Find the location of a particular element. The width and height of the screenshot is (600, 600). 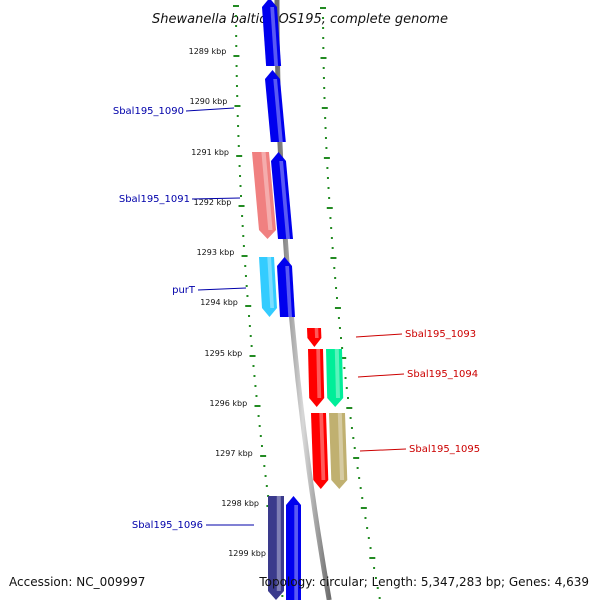

ruler-label: 1292 kbp is located at coordinates (213, 202).